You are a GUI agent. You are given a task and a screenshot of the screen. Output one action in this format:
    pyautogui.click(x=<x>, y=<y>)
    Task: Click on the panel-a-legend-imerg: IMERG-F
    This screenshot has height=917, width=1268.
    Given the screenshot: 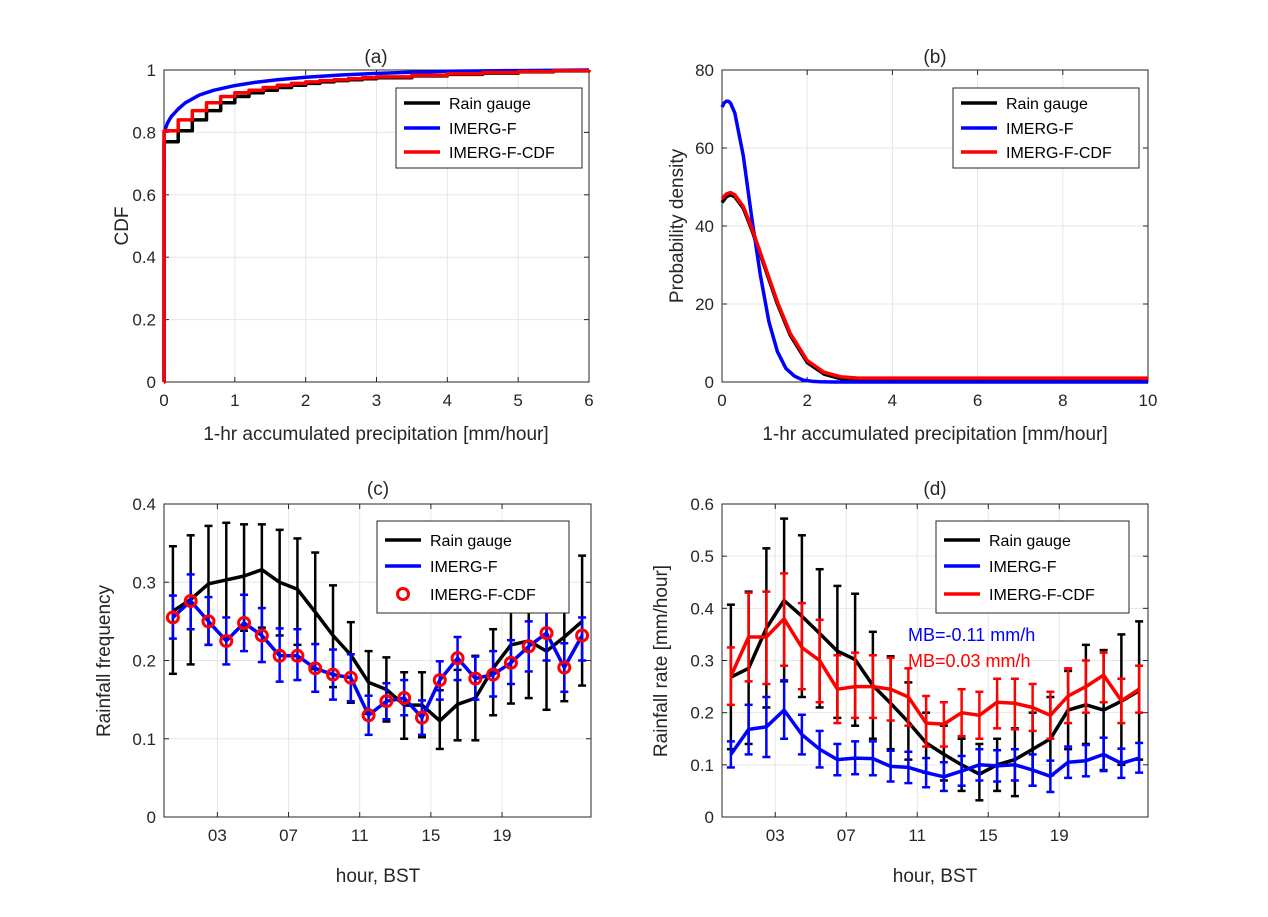 What is the action you would take?
    pyautogui.click(x=483, y=129)
    